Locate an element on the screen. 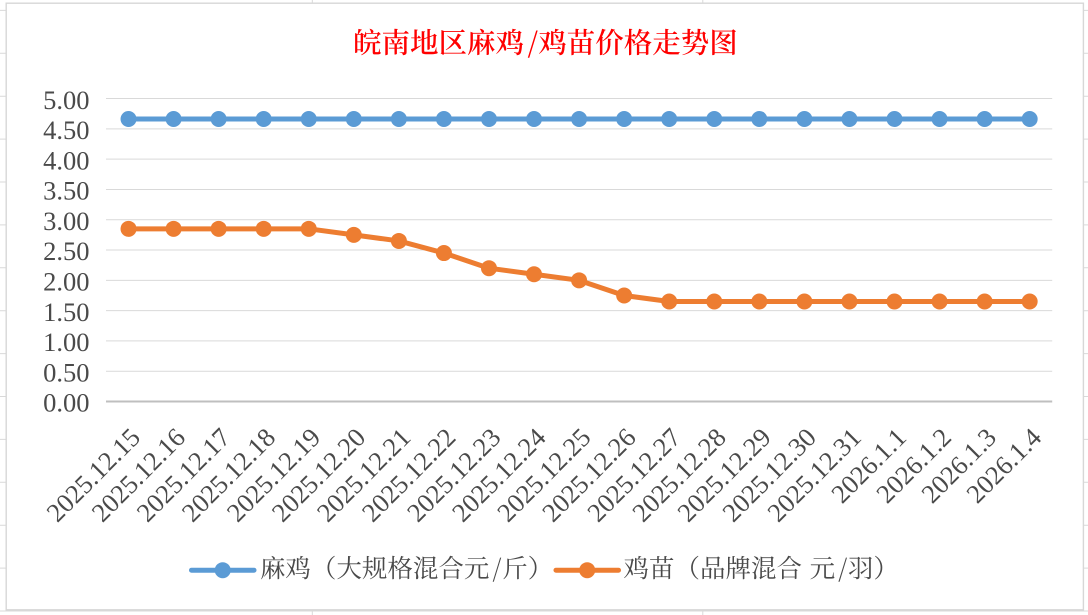 The image size is (1088, 615). svg-text: 1.00 is located at coordinates (66, 342).